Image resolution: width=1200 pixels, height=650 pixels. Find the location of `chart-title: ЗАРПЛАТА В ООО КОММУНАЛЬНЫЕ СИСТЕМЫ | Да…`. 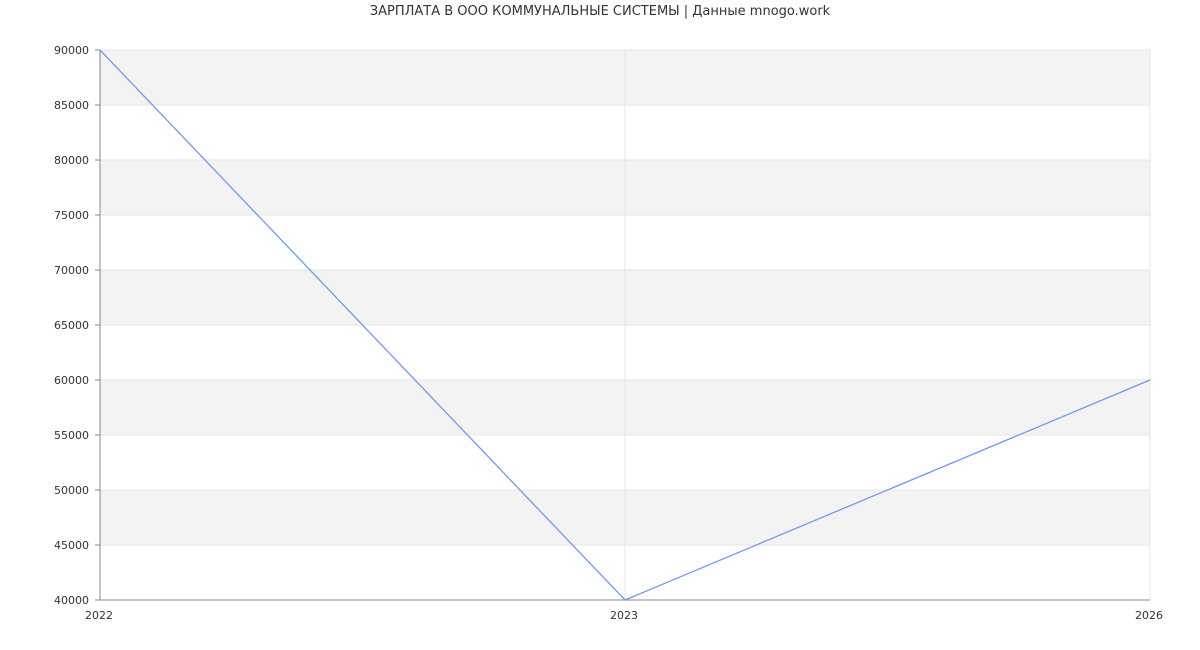

chart-title: ЗАРПЛАТА В ООО КОММУНАЛЬНЫЕ СИСТЕМЫ | Да… is located at coordinates (600, 11).